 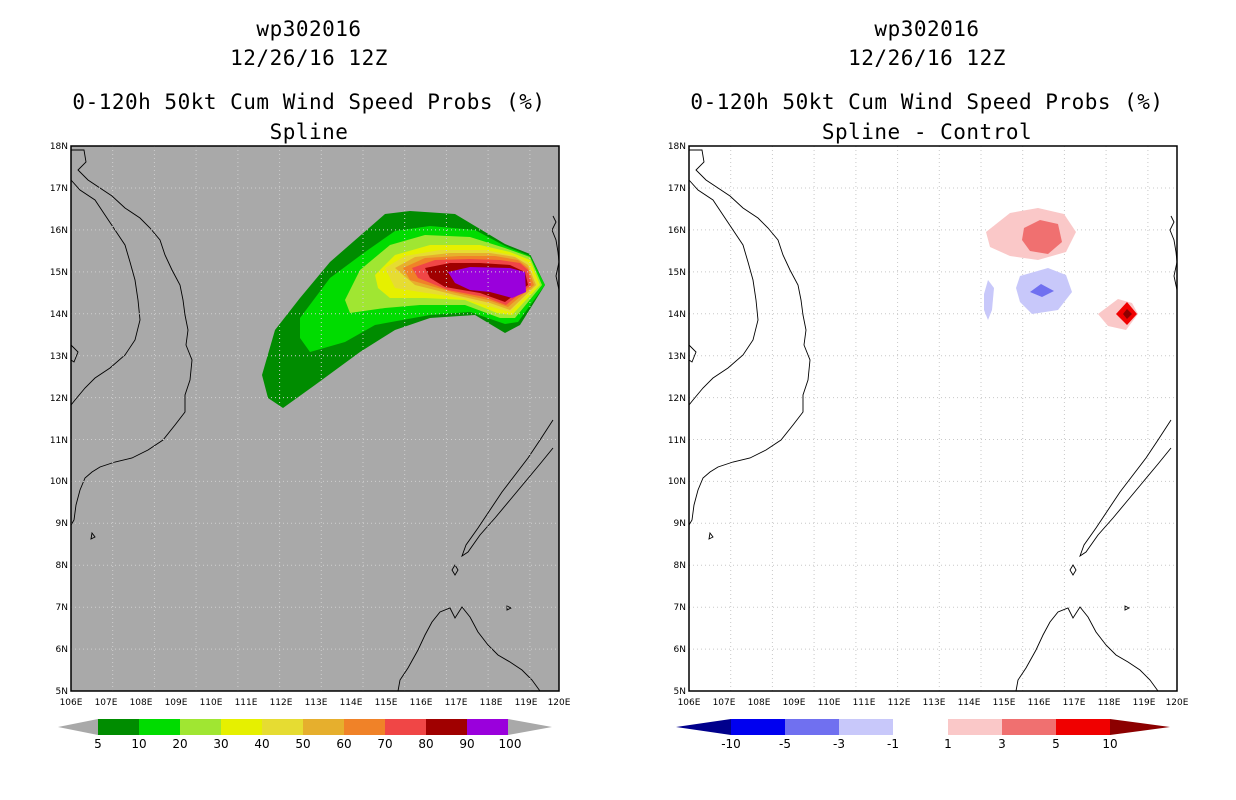 I want to click on left-datetime: 12/26/16 12Z, so click(x=309, y=58).